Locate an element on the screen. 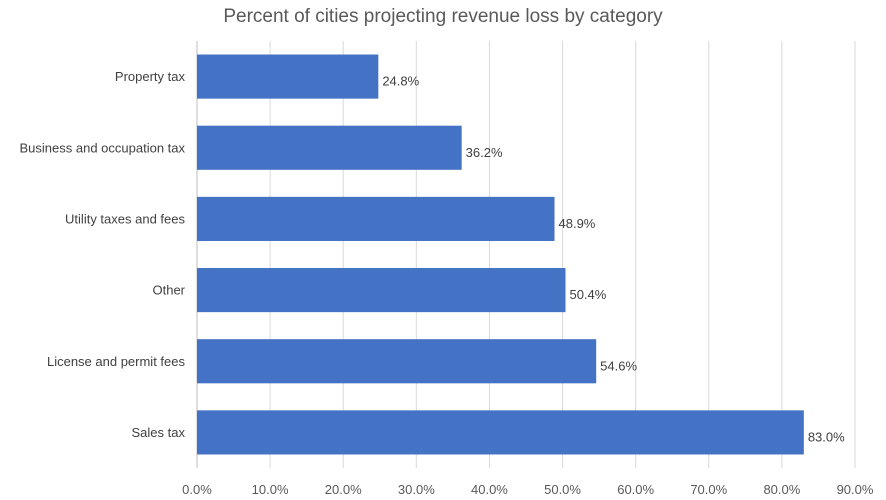 The width and height of the screenshot is (886, 500). data-label: 50.4% is located at coordinates (587, 294).